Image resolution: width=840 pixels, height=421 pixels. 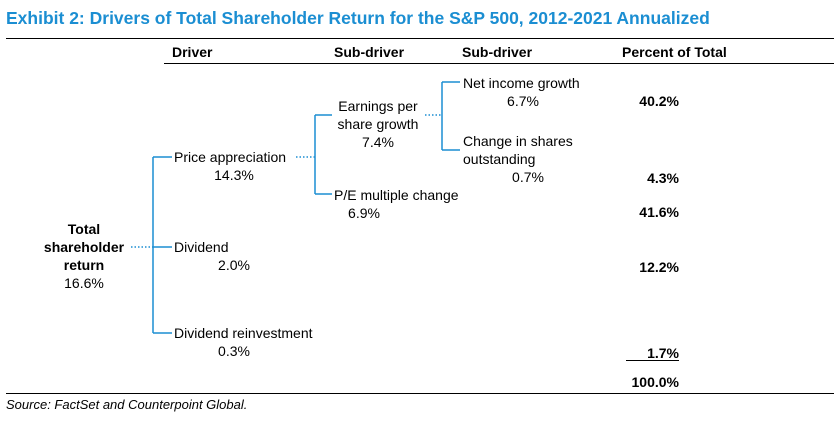 What do you see at coordinates (84, 247) in the screenshot?
I see `root-label-line2: shareholder` at bounding box center [84, 247].